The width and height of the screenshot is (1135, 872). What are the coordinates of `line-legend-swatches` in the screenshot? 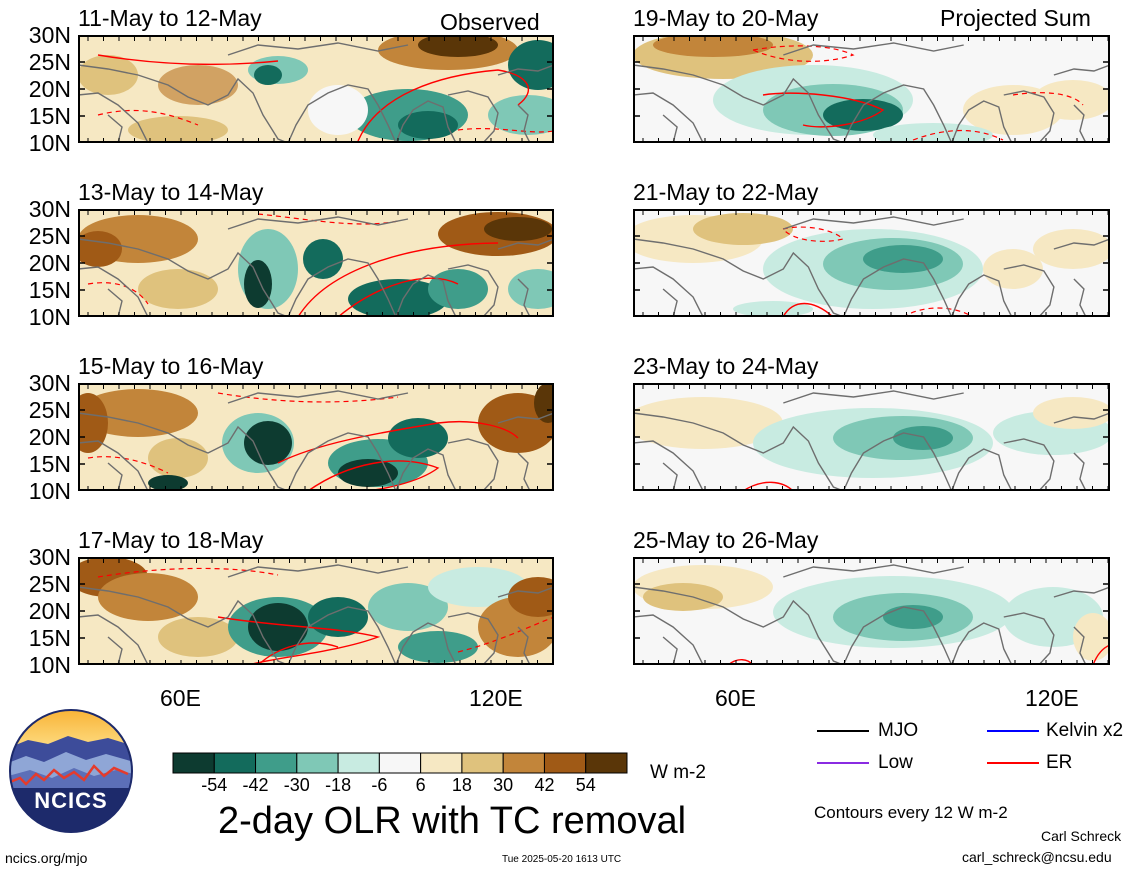 It's located at (928, 747).